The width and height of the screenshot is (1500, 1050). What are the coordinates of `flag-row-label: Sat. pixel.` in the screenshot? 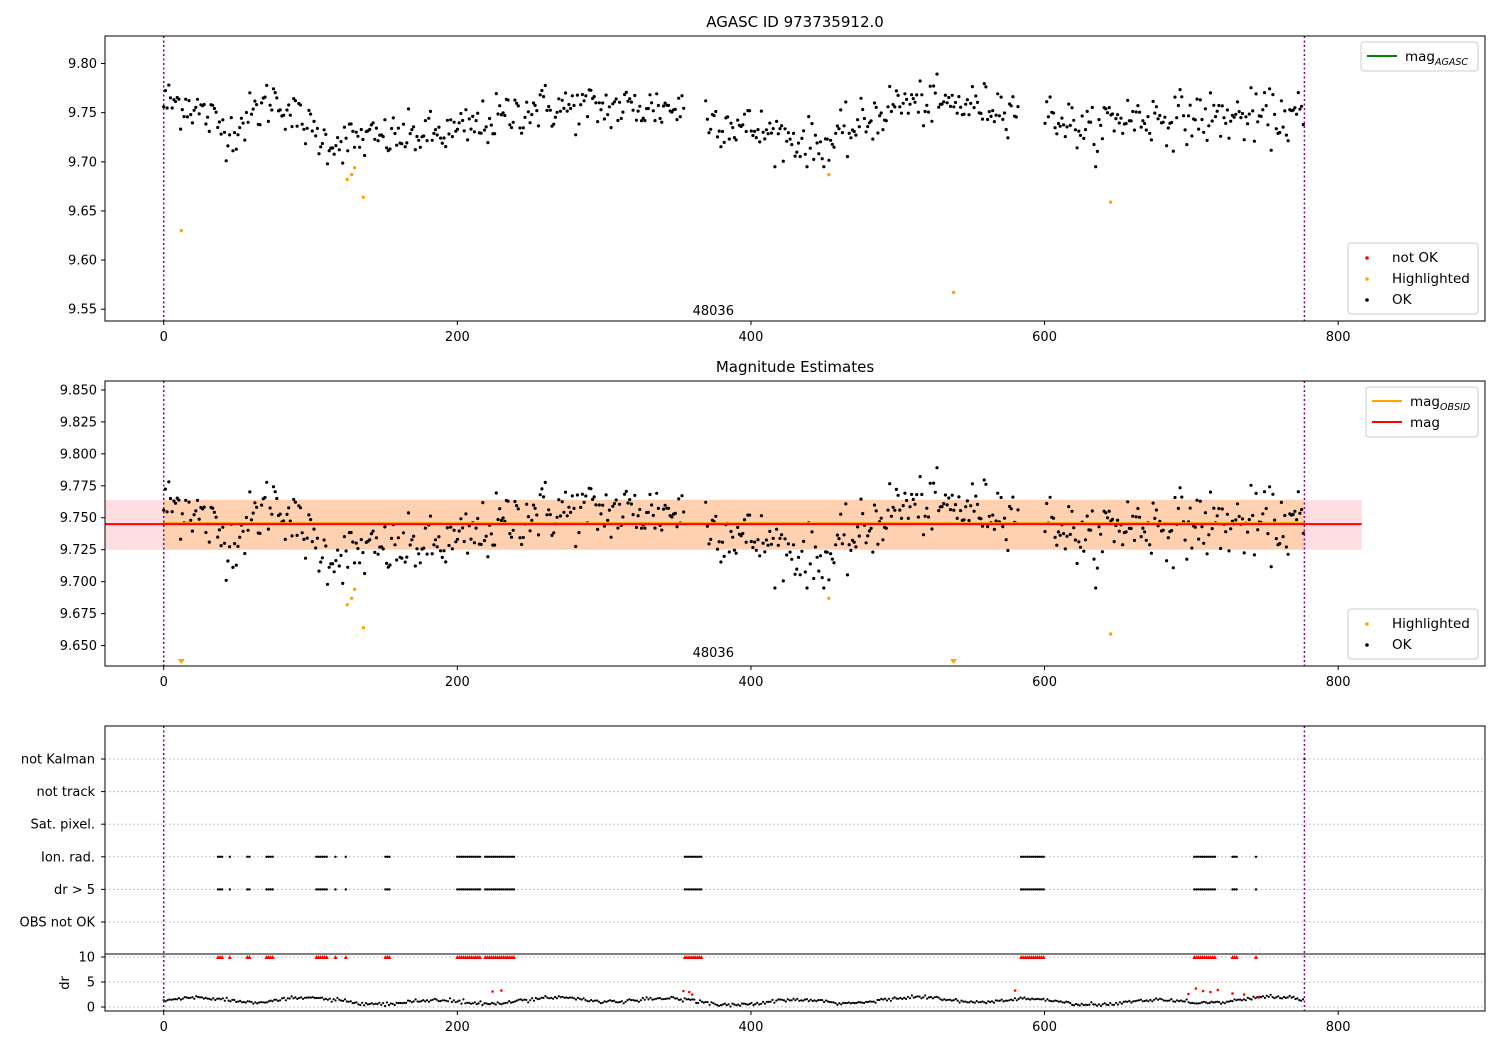 It's located at (63, 825).